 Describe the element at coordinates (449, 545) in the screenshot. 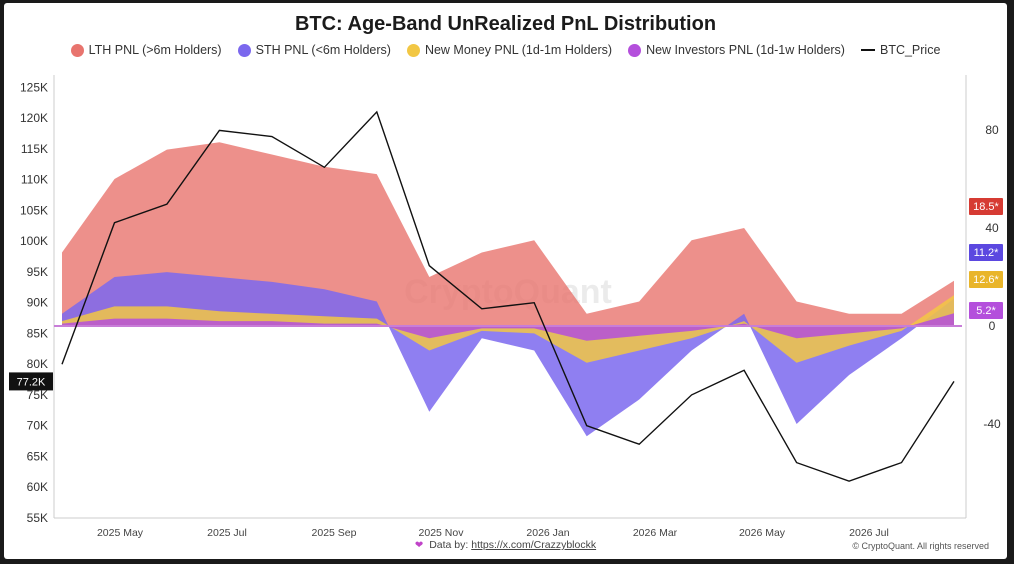

I see `data-source-prefix: Data by:` at that location.